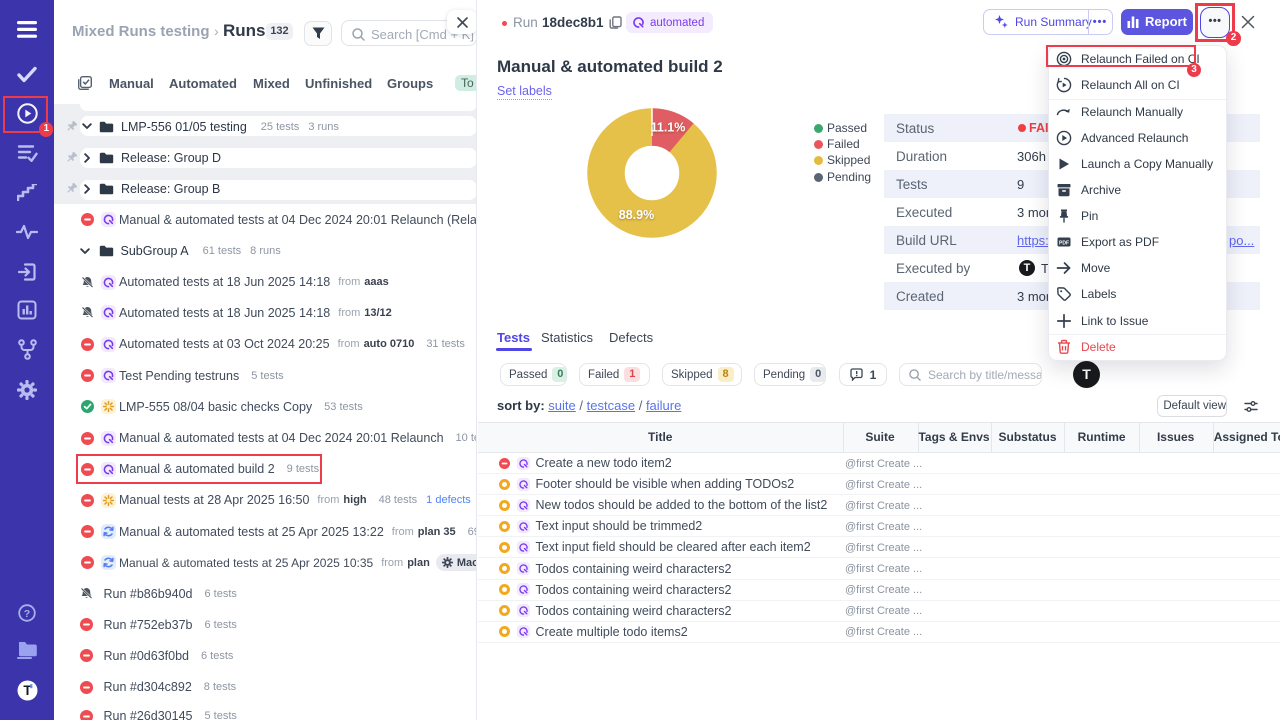  Describe the element at coordinates (1064, 244) in the screenshot. I see `svg-text: PDF` at that location.